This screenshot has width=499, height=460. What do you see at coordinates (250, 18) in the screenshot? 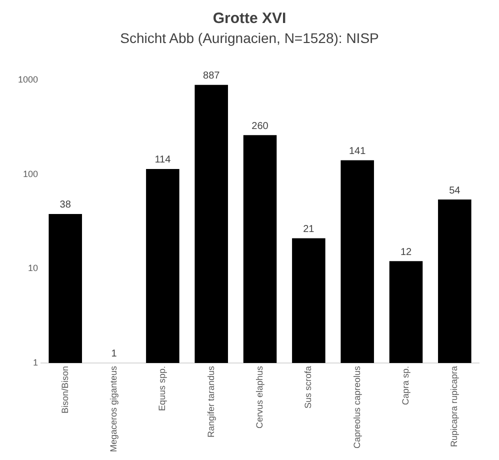
I see `chart-title: Grotte XVI` at bounding box center [250, 18].